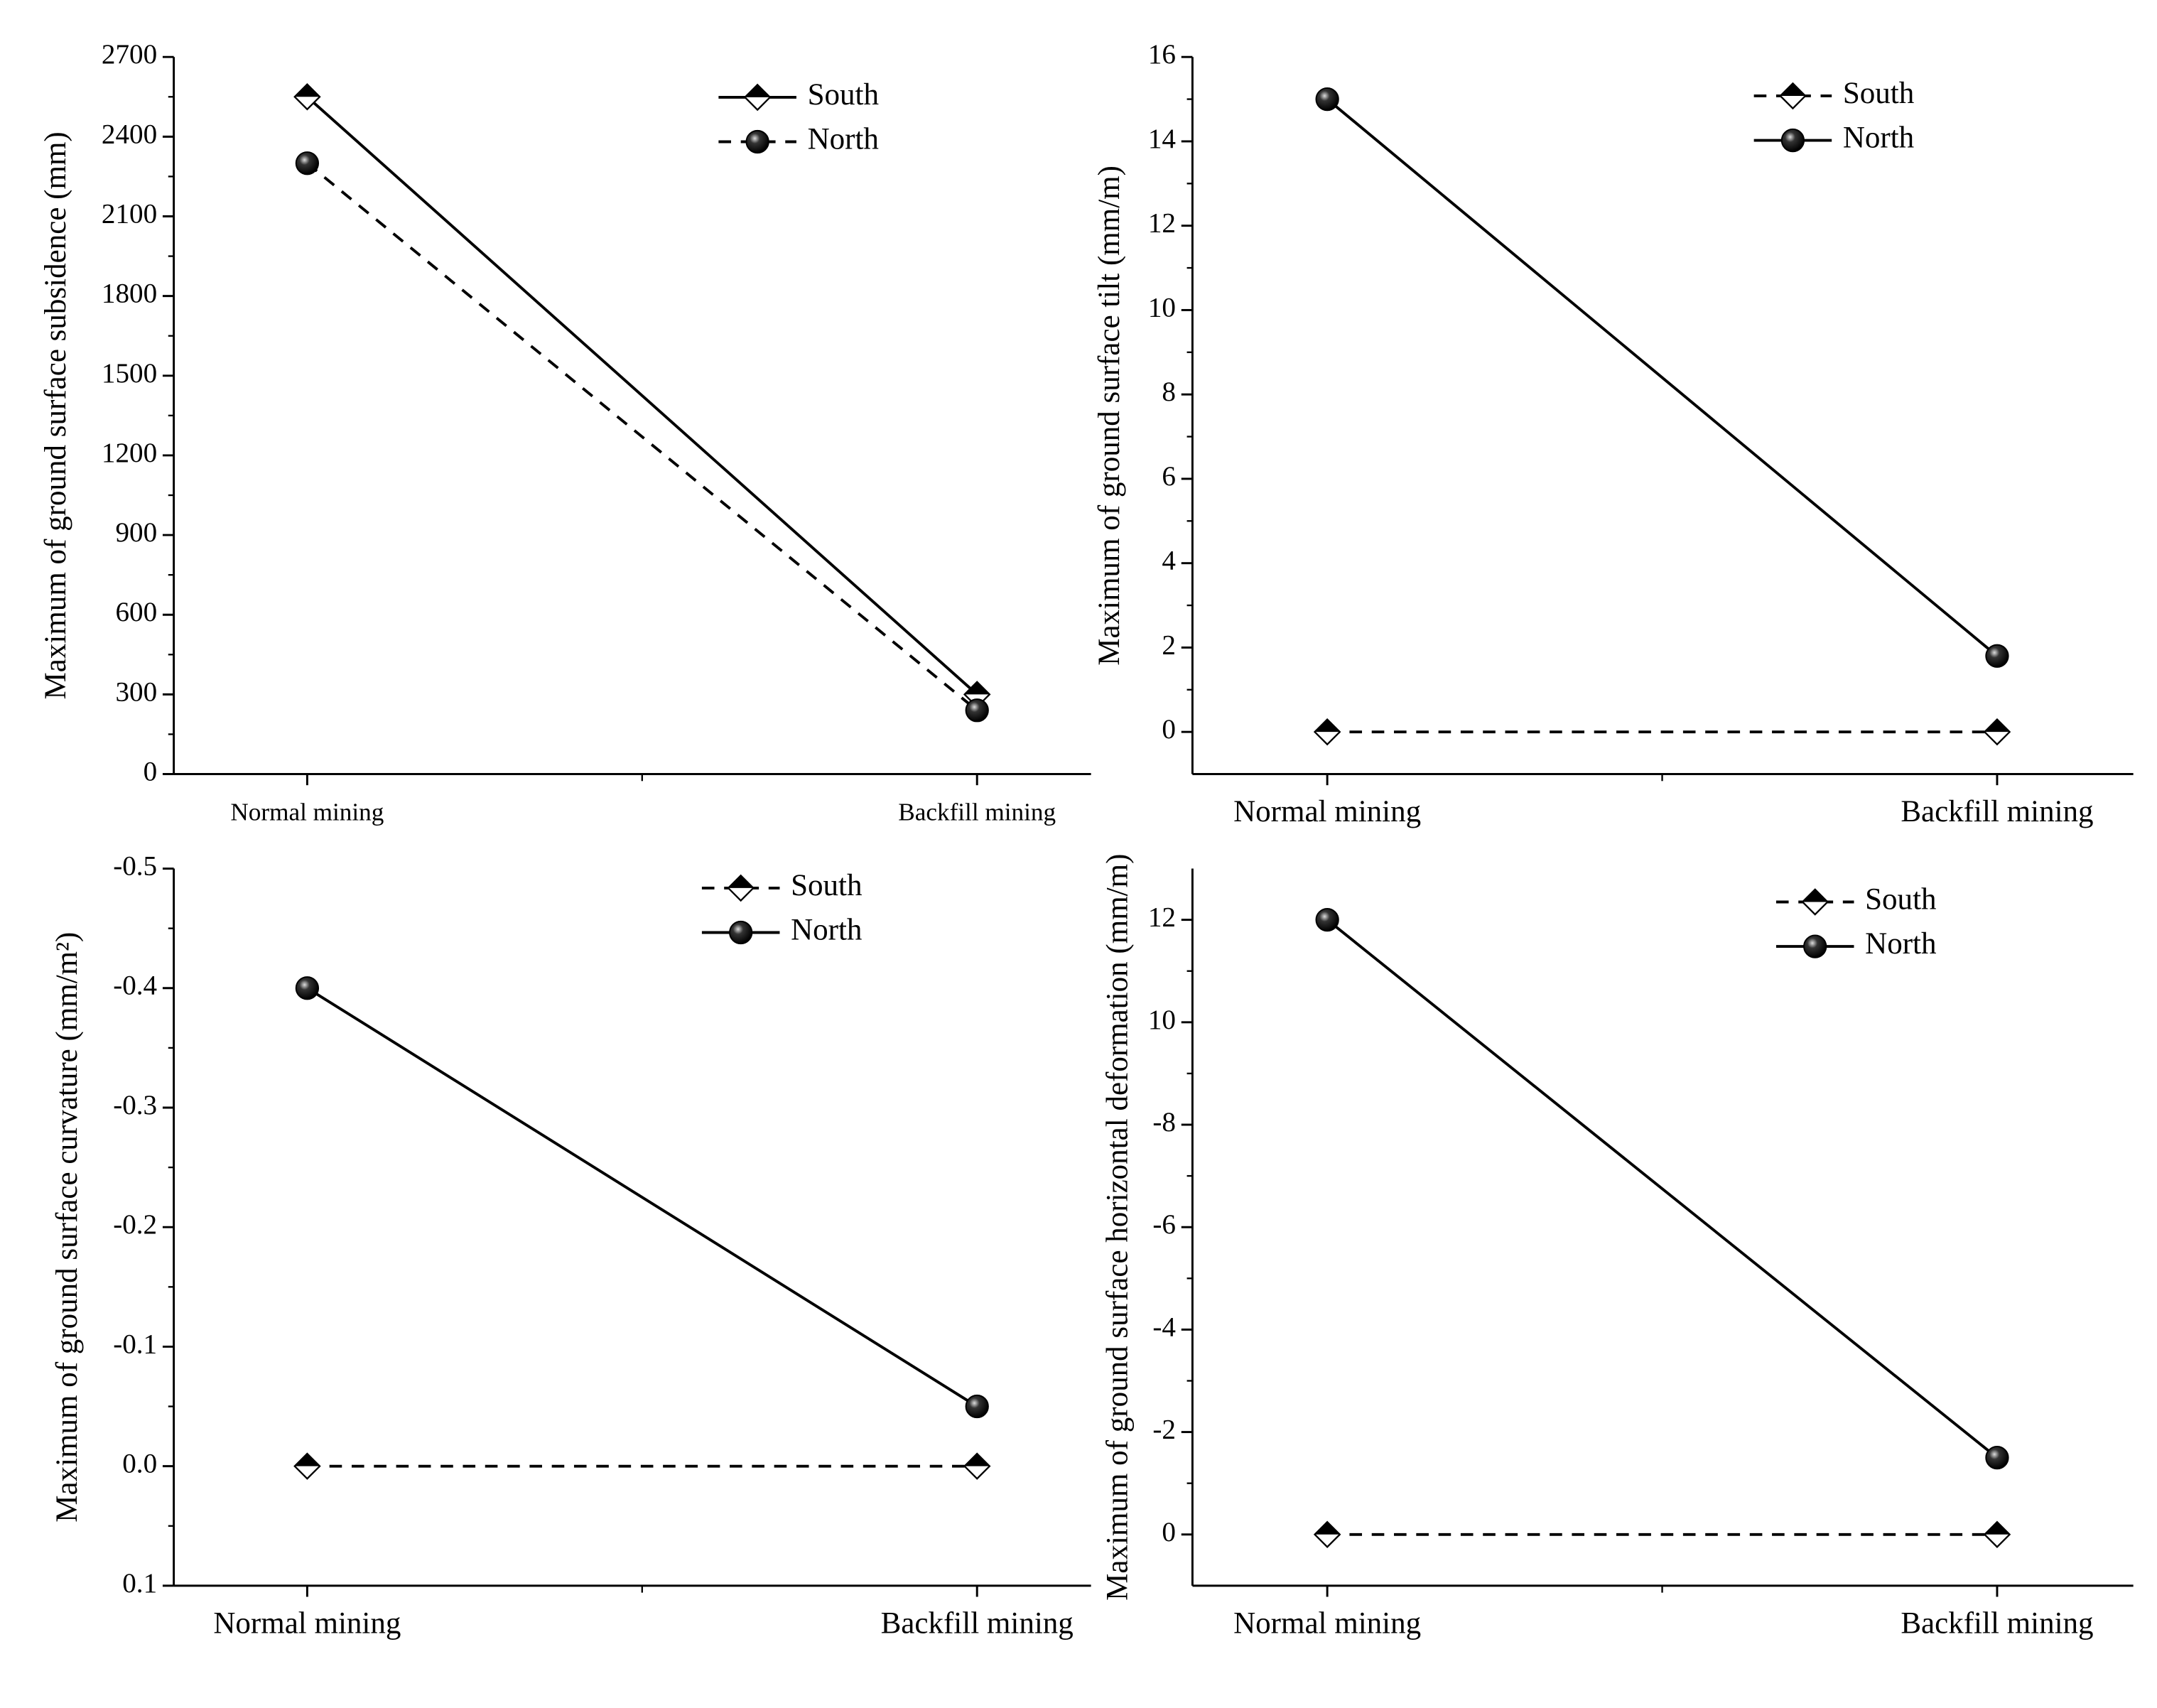 This screenshot has height=1708, width=2157. I want to click on y-tick-label: 4, so click(1169, 561).